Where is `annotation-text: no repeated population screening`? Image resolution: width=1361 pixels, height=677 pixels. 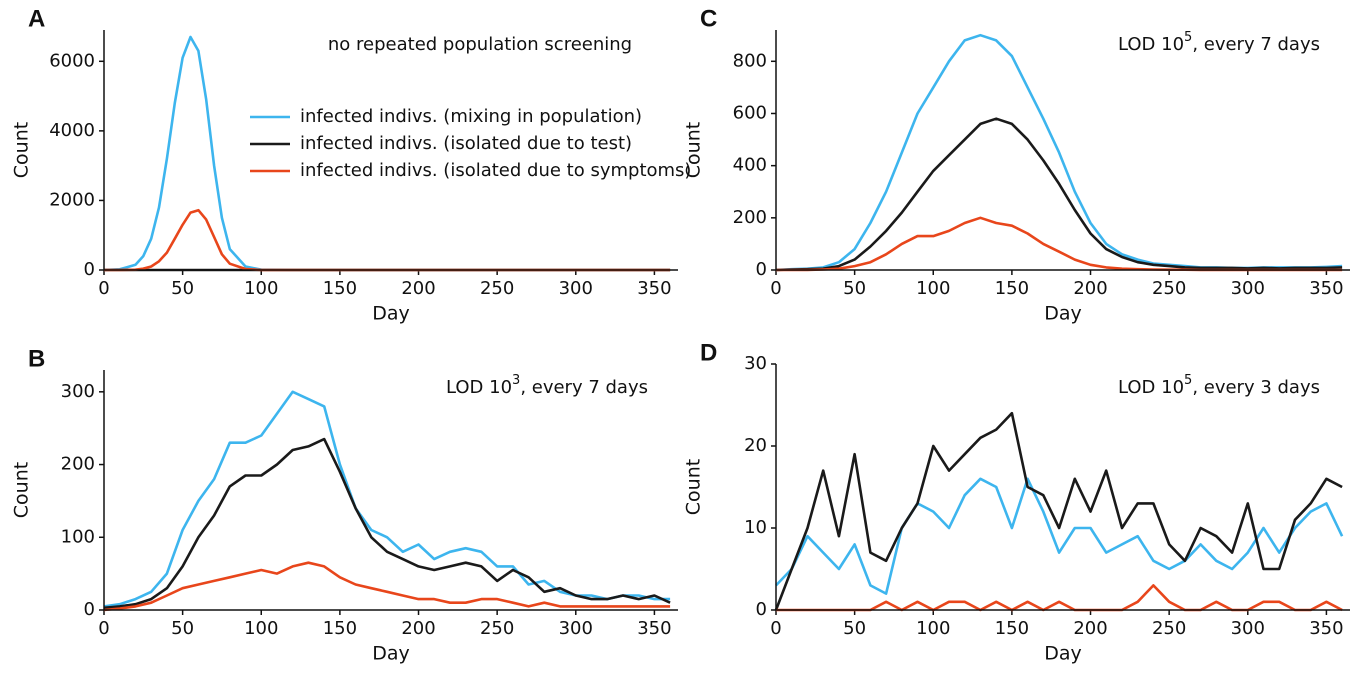
annotation-text: no repeated population screening is located at coordinates (480, 44).